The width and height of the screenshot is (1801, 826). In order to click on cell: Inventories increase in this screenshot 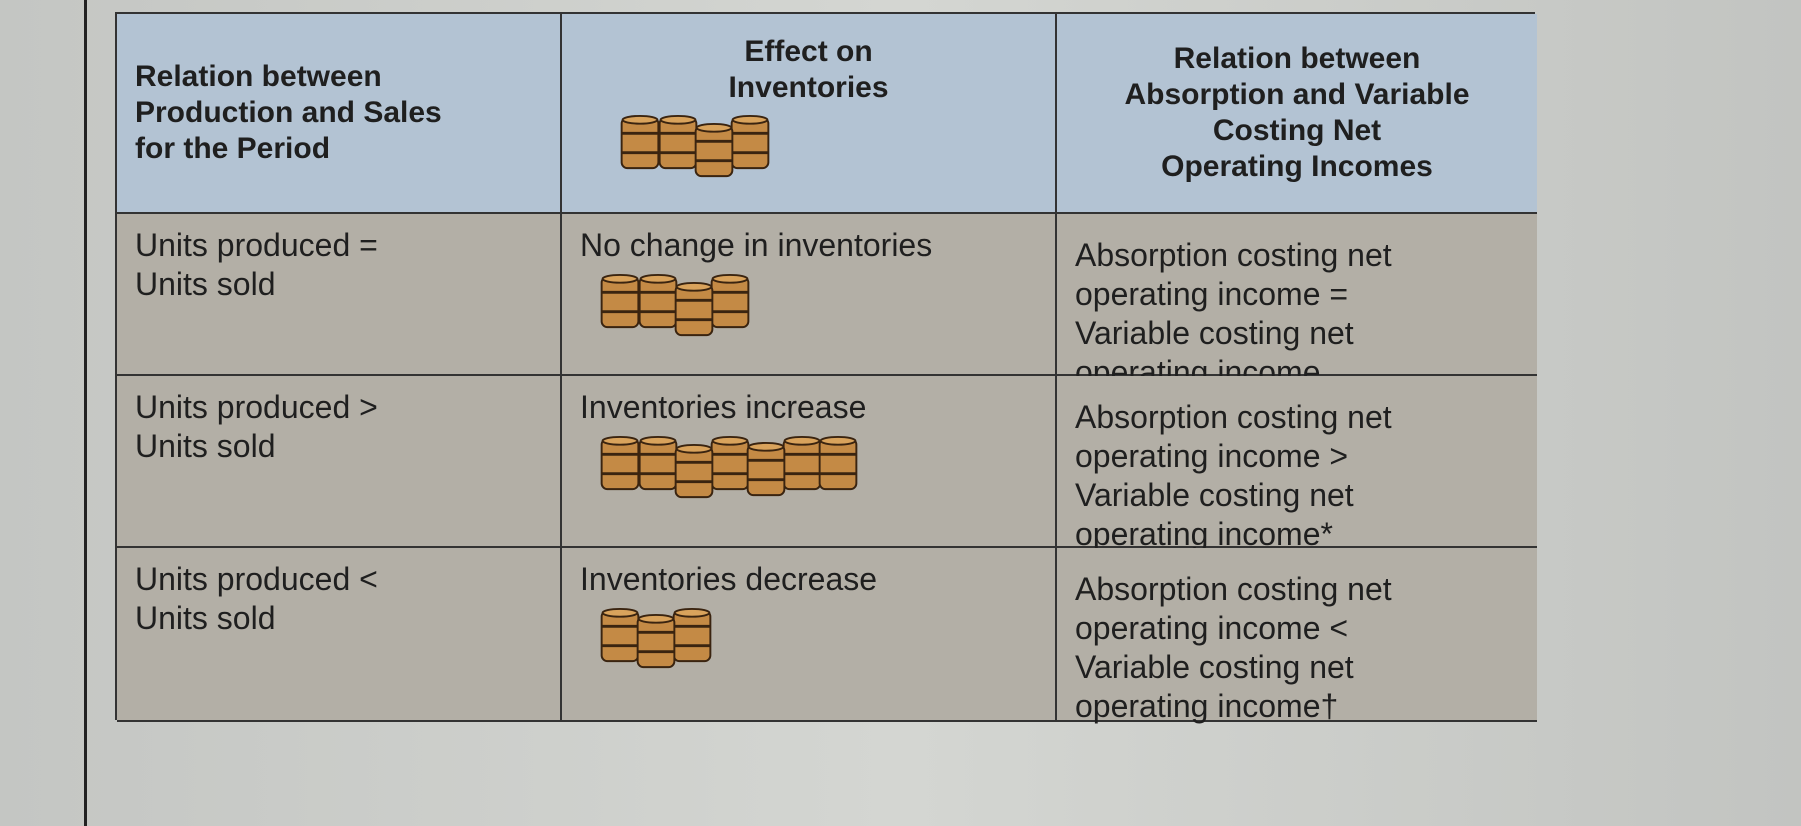, I will do `click(809, 462)`.